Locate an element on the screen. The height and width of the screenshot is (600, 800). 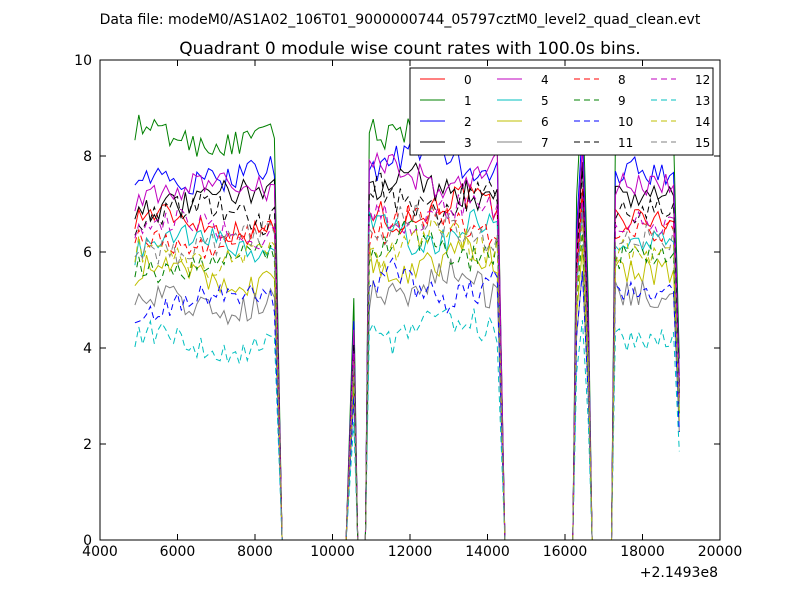
y-tick-label: 6 is located at coordinates (87, 253).